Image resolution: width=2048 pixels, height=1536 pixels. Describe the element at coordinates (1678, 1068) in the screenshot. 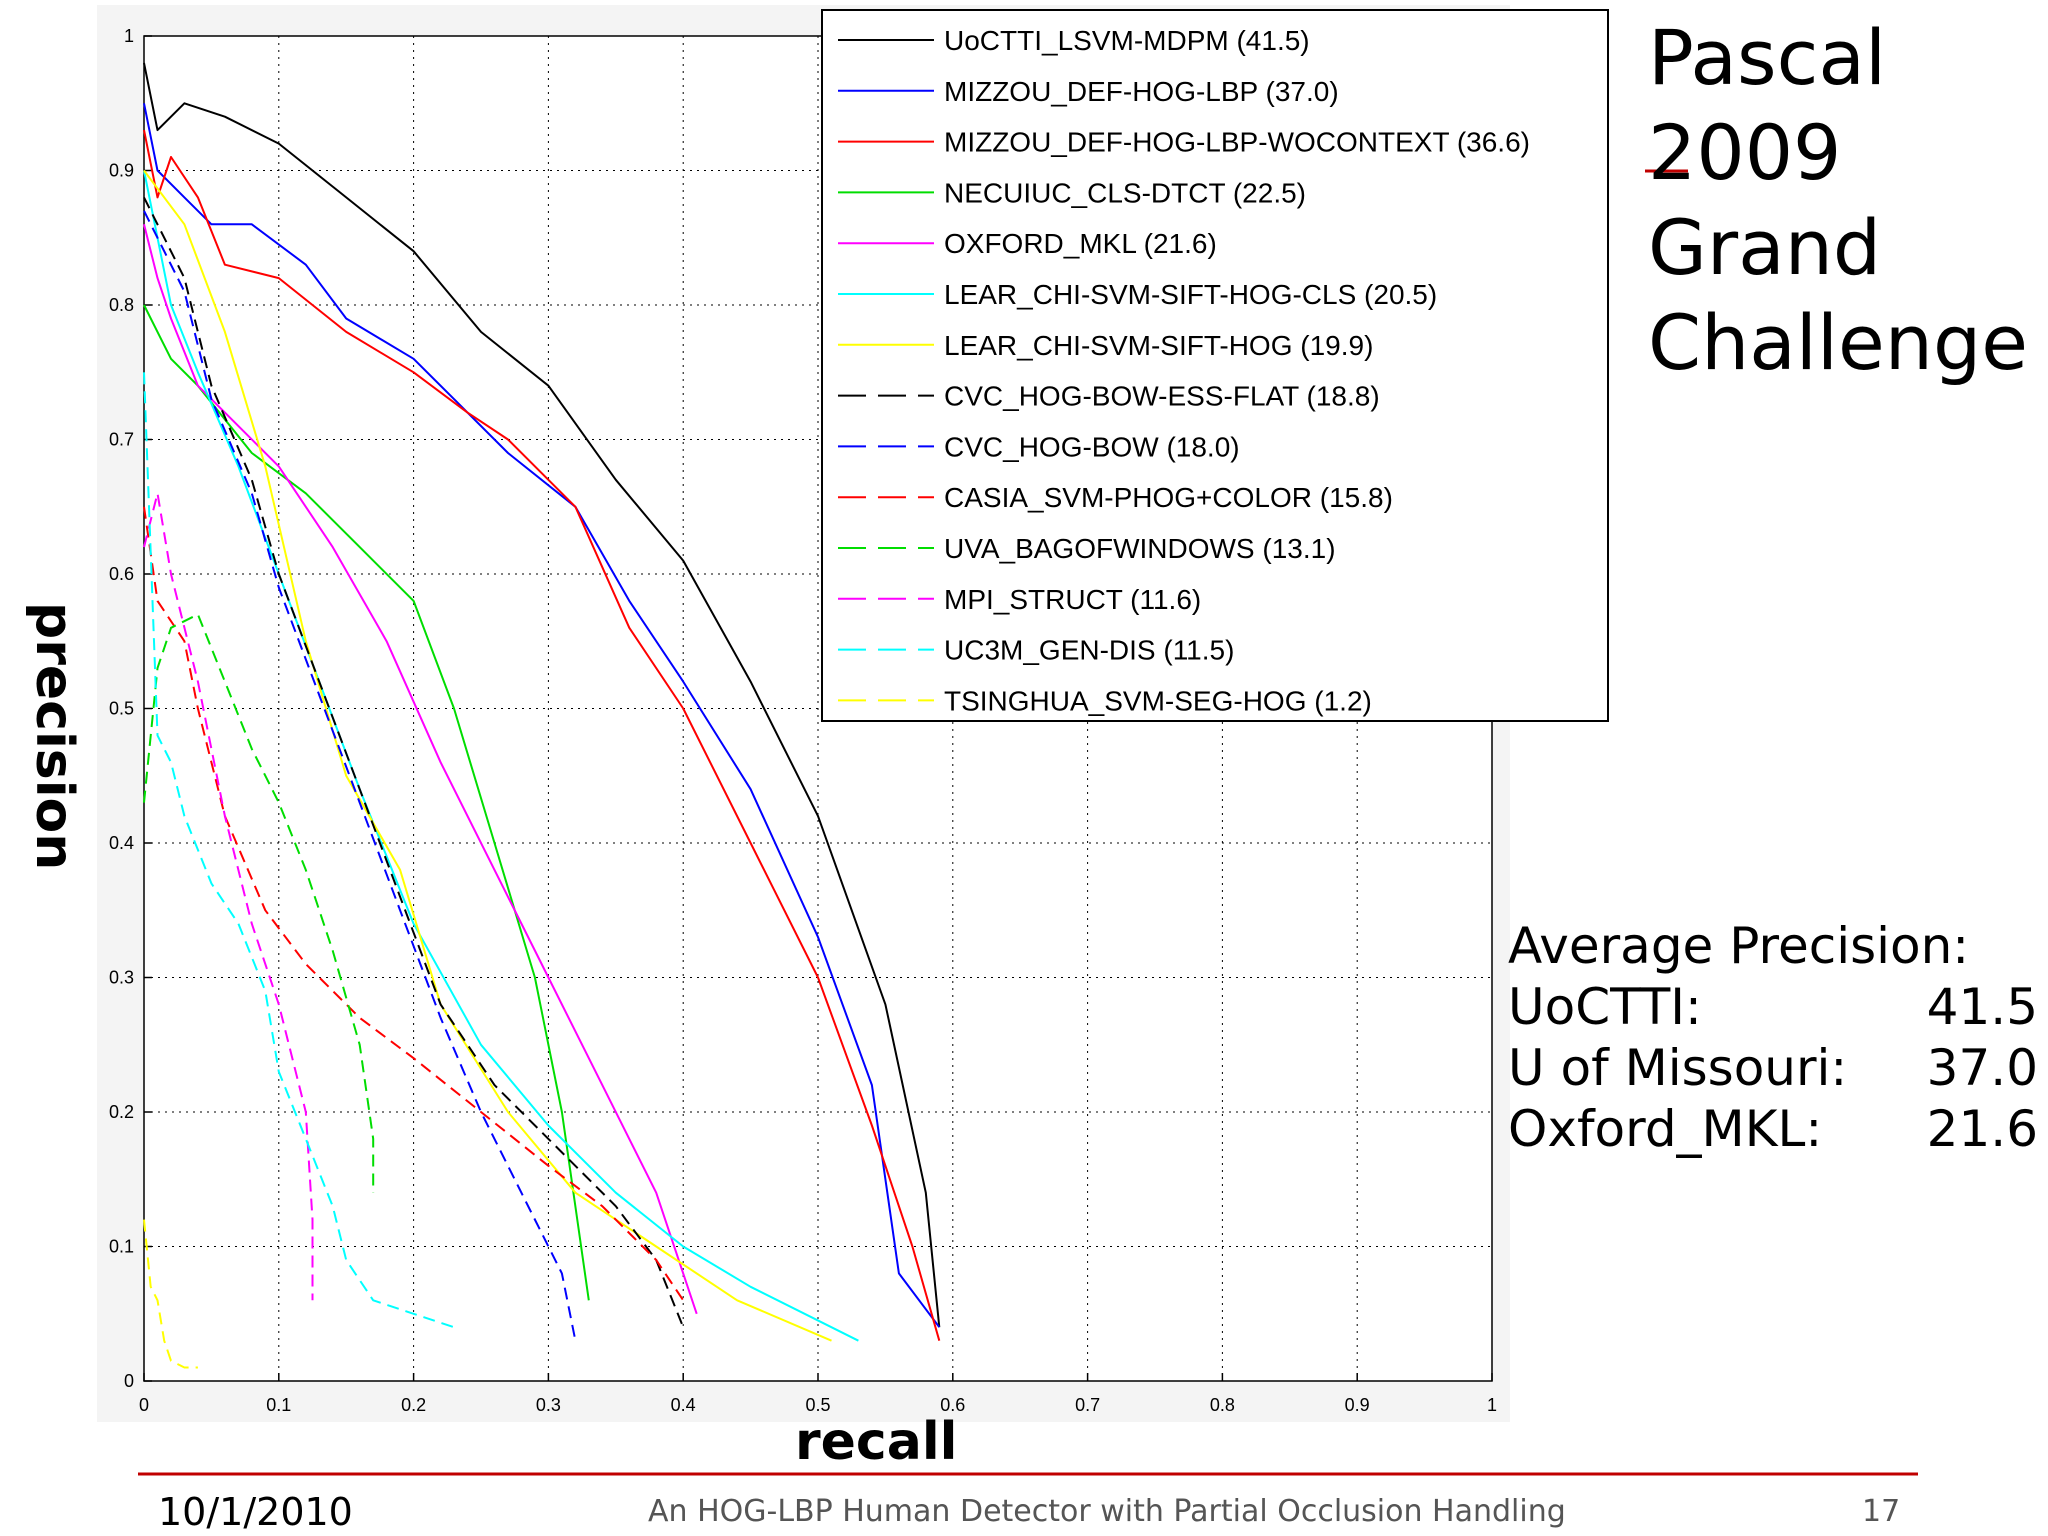

I see `ap-row-name: U of Missouri:` at that location.